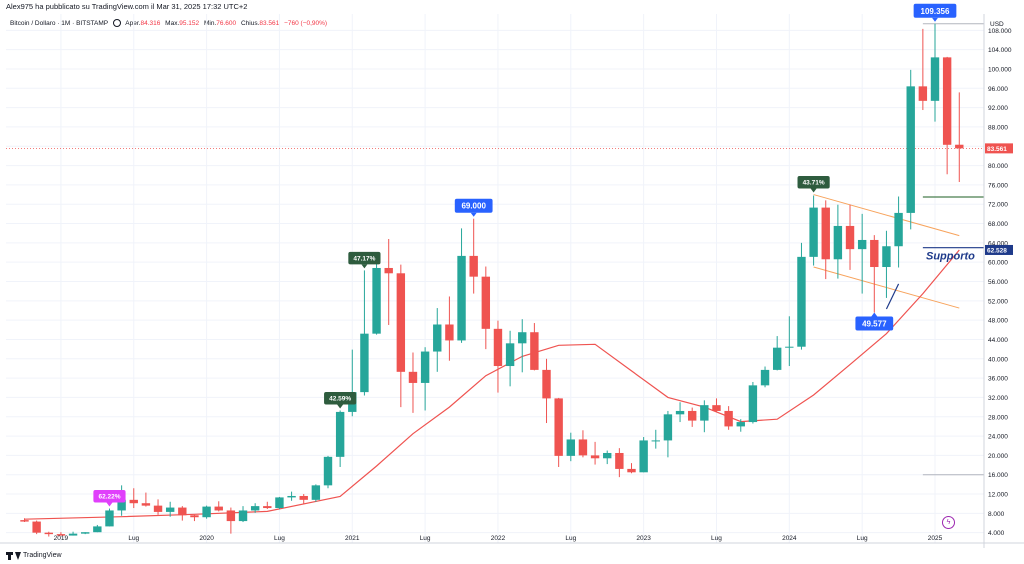  What do you see at coordinates (998, 456) in the screenshot?
I see `price-tick-label: 20.000` at bounding box center [998, 456].